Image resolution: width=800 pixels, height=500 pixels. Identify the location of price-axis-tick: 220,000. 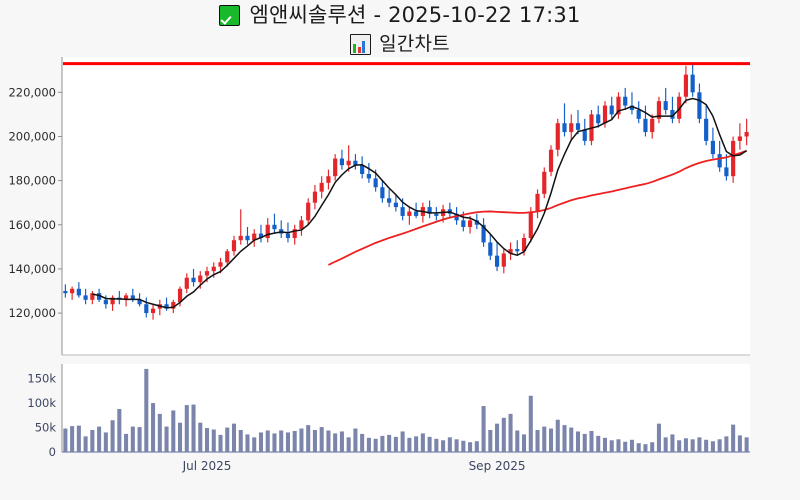
(32, 92).